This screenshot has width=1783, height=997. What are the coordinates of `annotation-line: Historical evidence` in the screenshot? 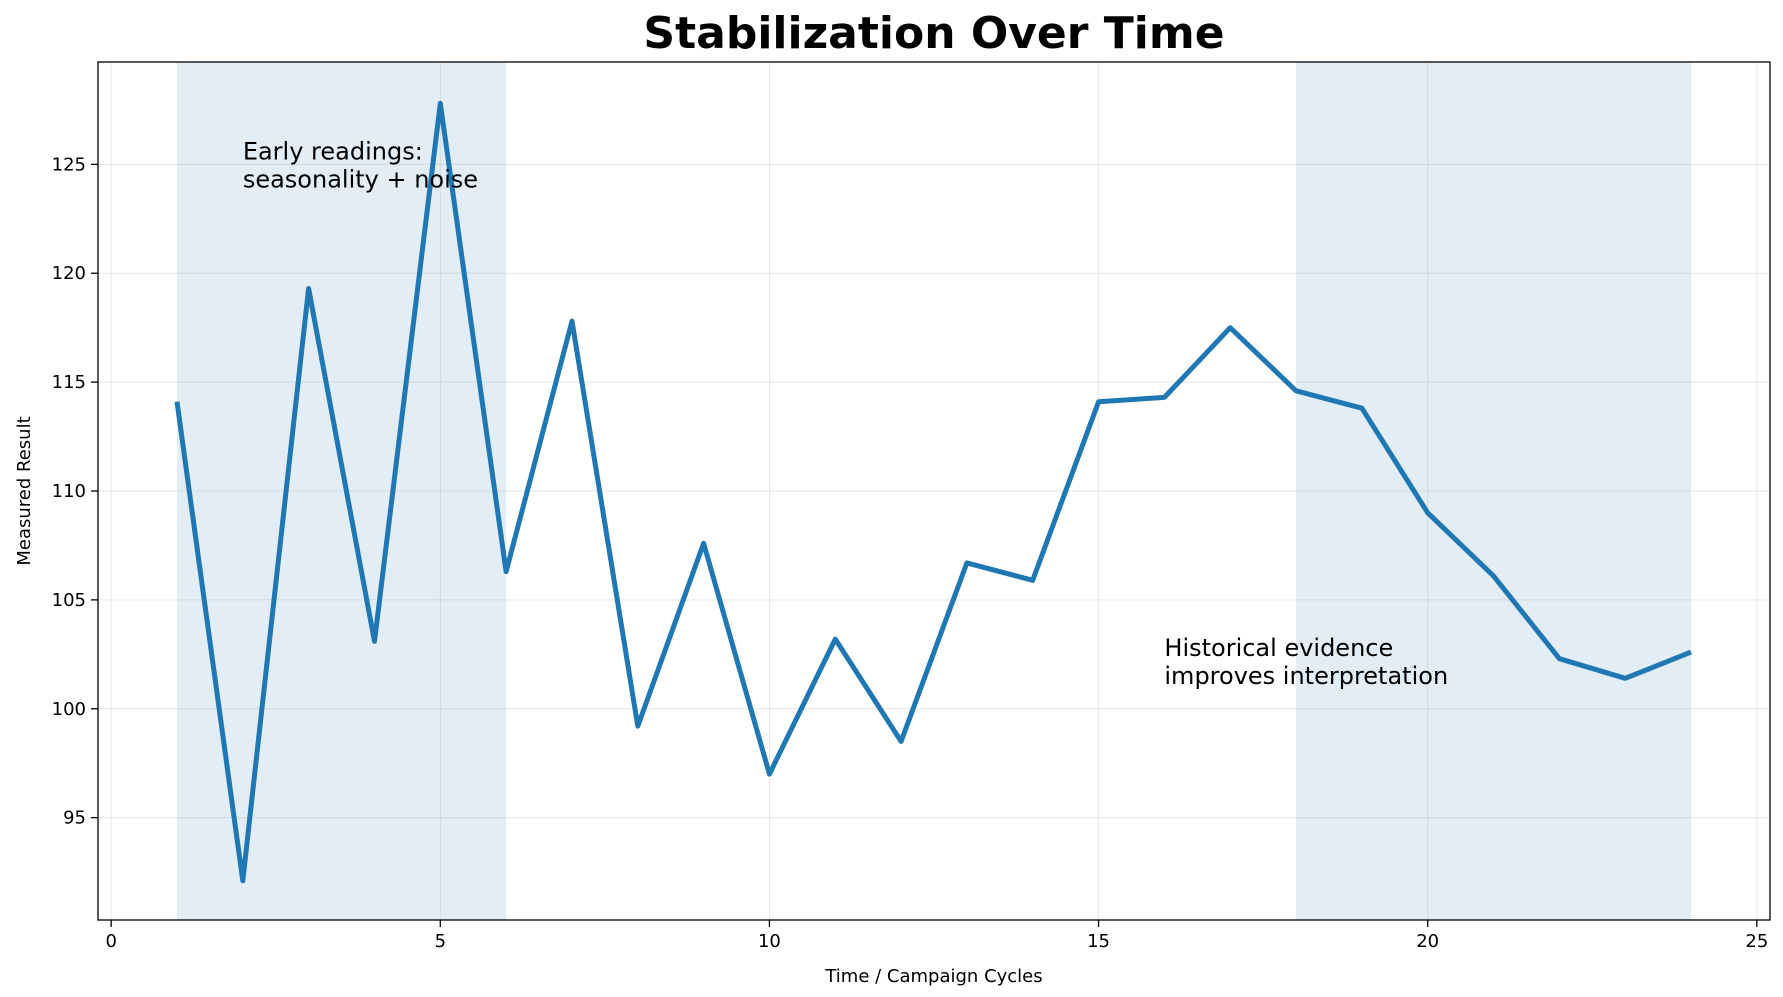 It's located at (1278, 648).